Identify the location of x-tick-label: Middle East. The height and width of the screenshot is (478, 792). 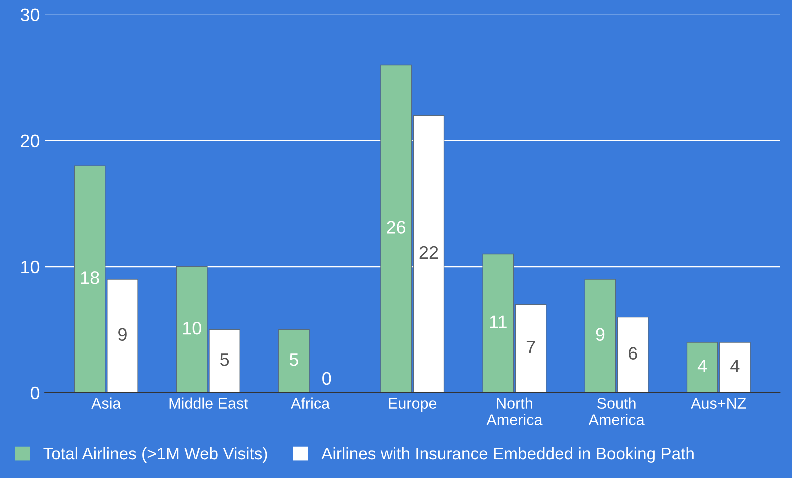
(209, 403).